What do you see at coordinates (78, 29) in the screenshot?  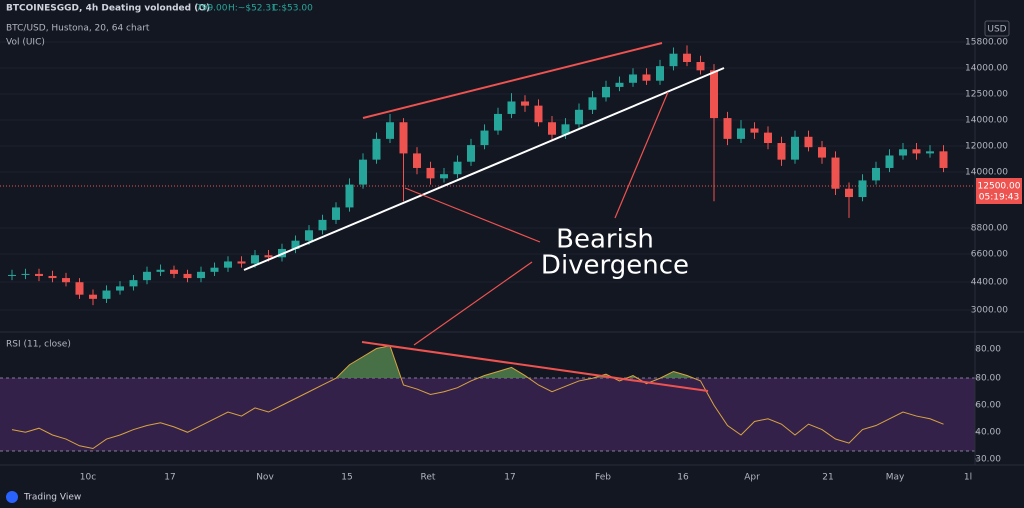 I see `subtitle: BTC/USD, Hustona, 20, 64 chart` at bounding box center [78, 29].